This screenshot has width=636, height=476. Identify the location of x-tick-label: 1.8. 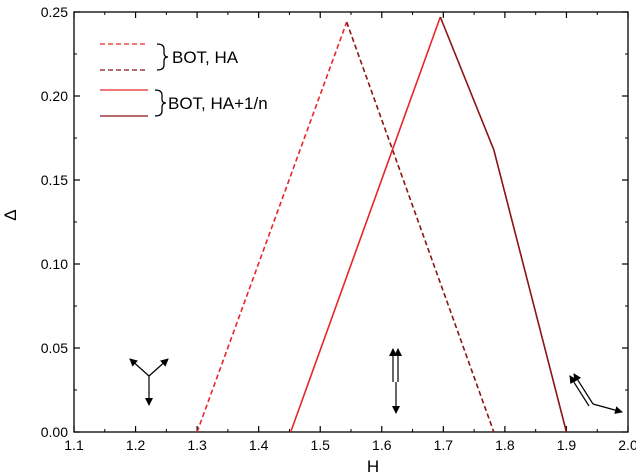
(505, 445).